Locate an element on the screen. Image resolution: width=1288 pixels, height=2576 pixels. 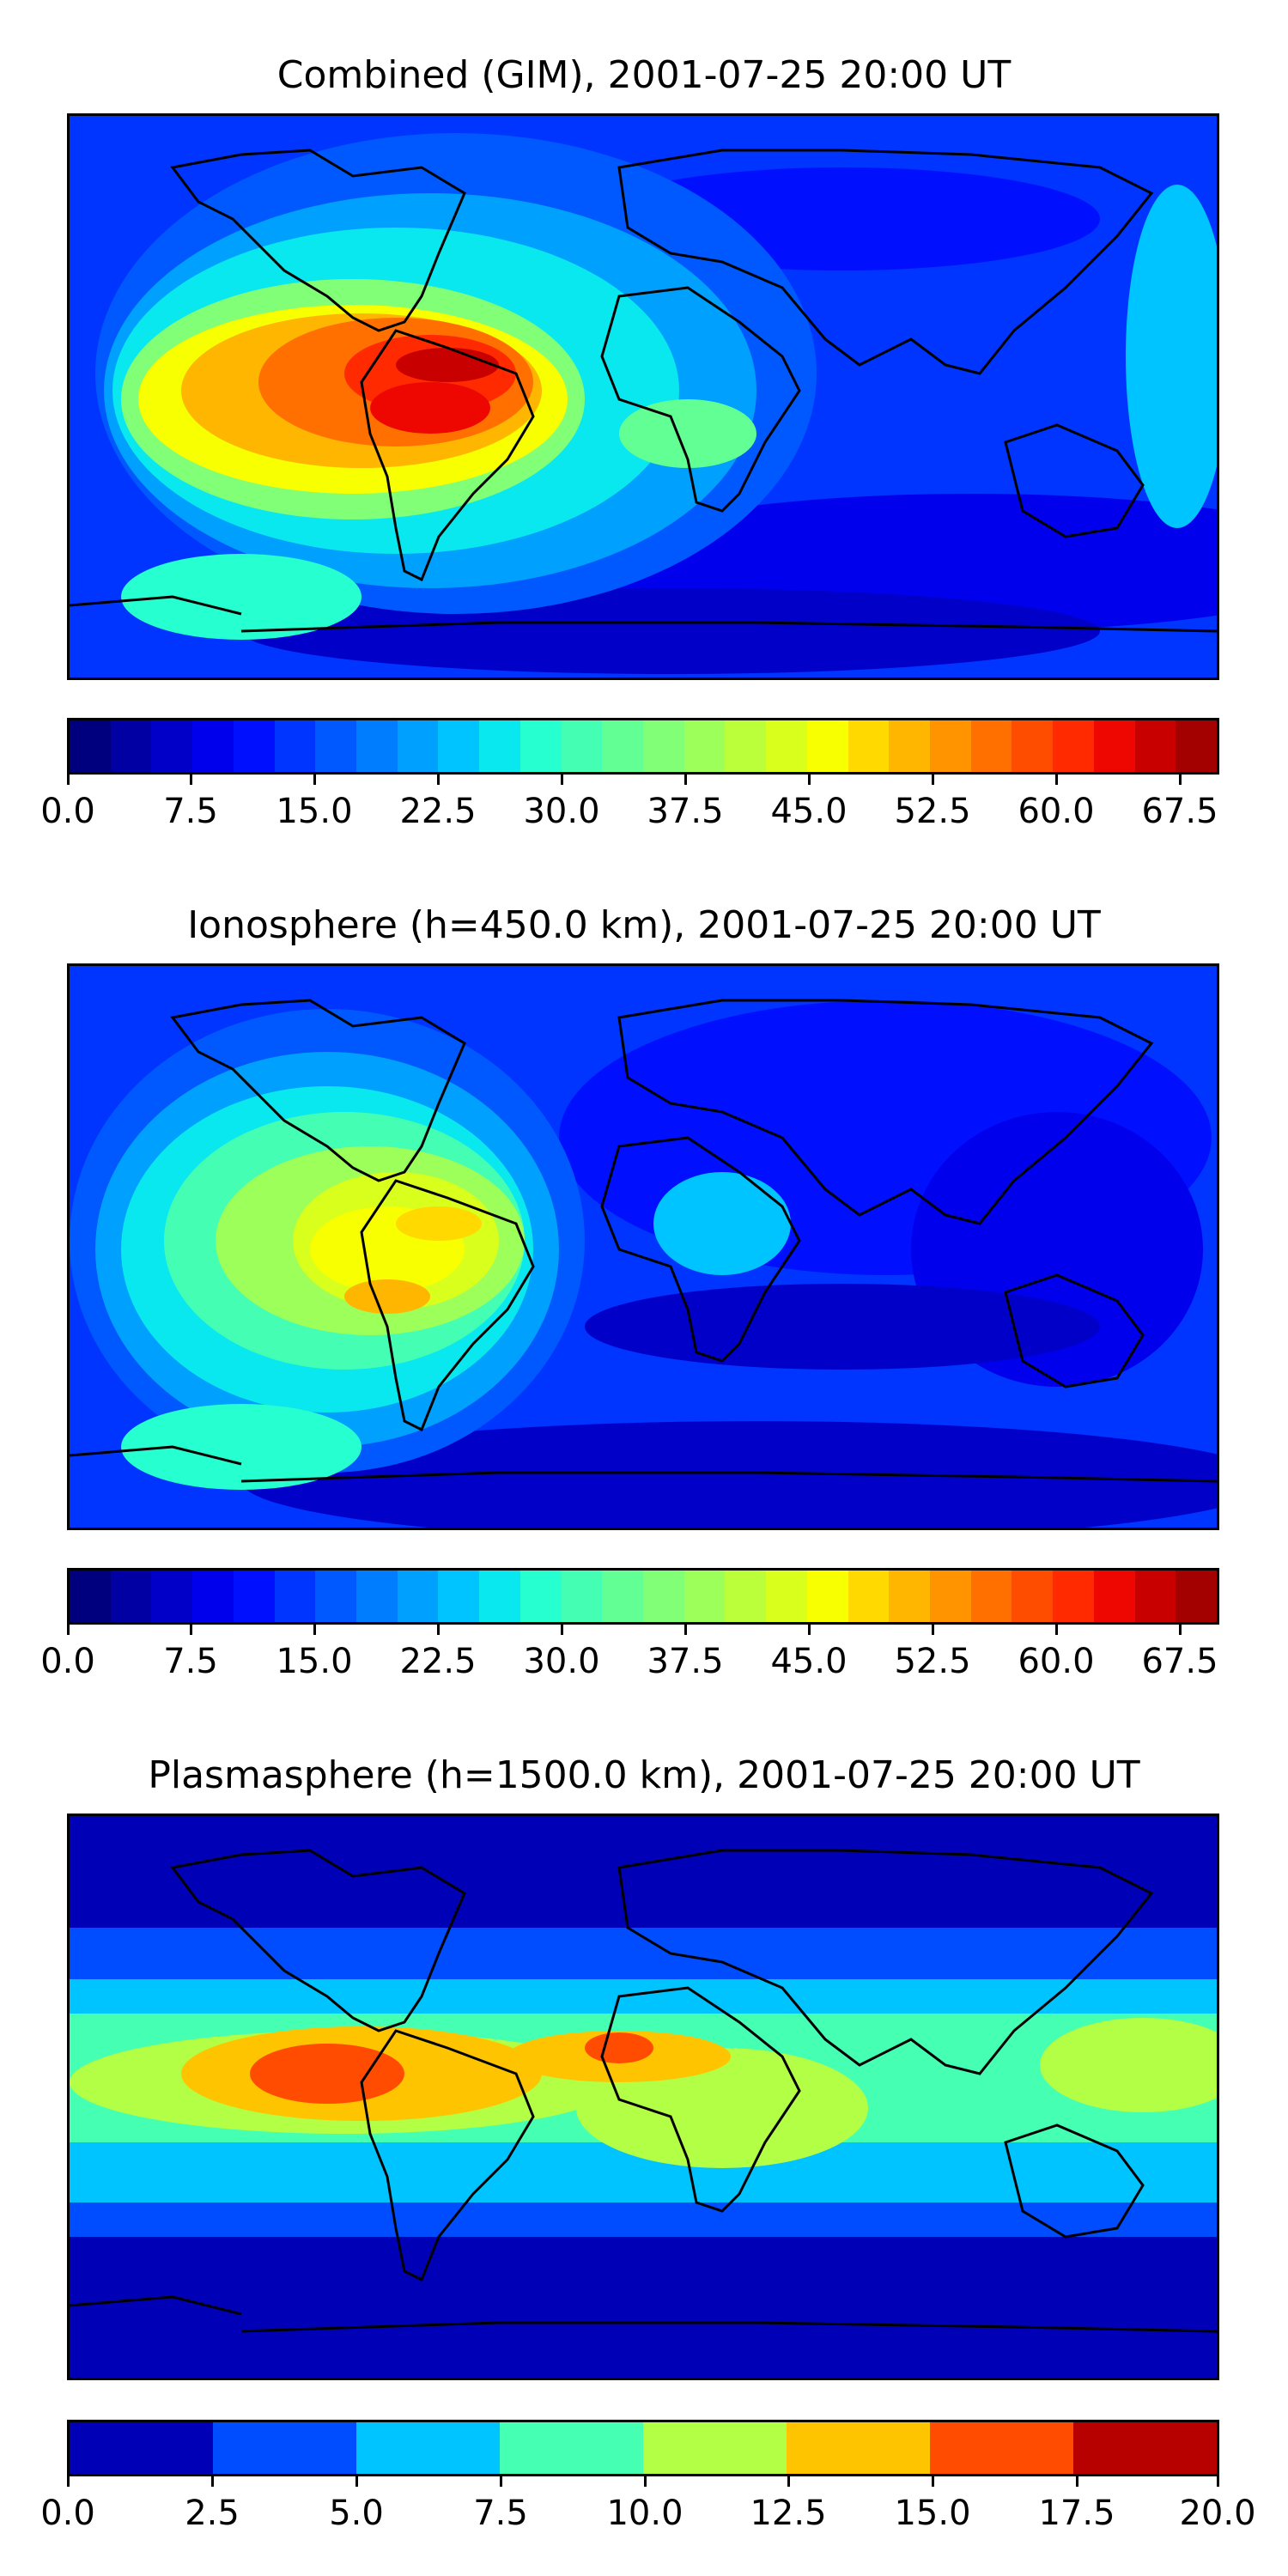
colorbar-combined is located at coordinates (643, 746).